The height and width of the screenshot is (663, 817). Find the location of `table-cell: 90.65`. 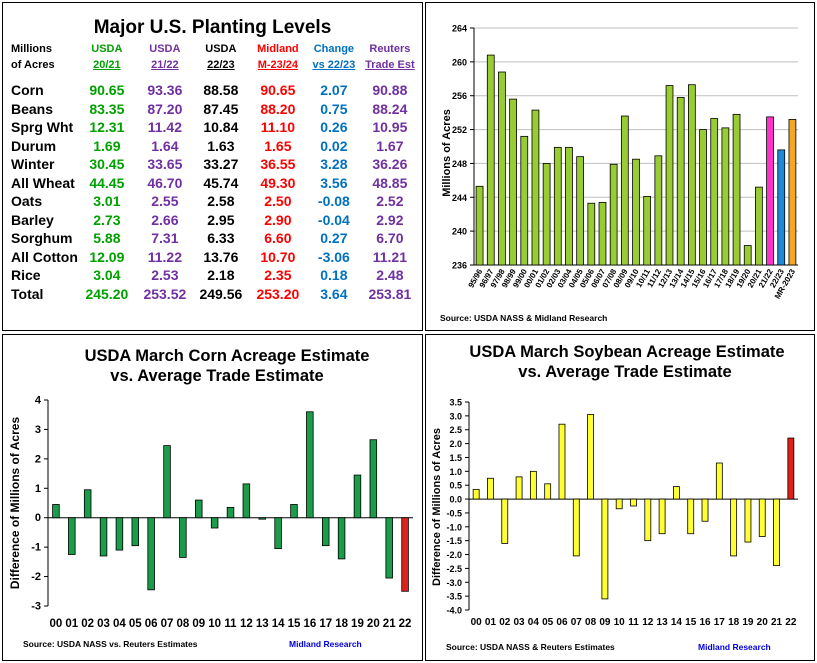

table-cell: 90.65 is located at coordinates (278, 90).